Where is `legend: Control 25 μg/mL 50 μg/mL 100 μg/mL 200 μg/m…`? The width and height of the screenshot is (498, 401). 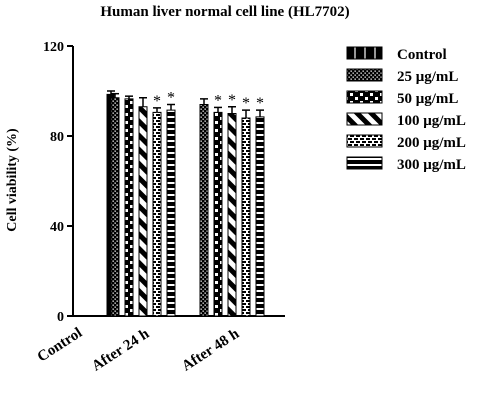 legend: Control 25 μg/mL 50 μg/mL 100 μg/mL 200 μg/m… is located at coordinates (406, 109).